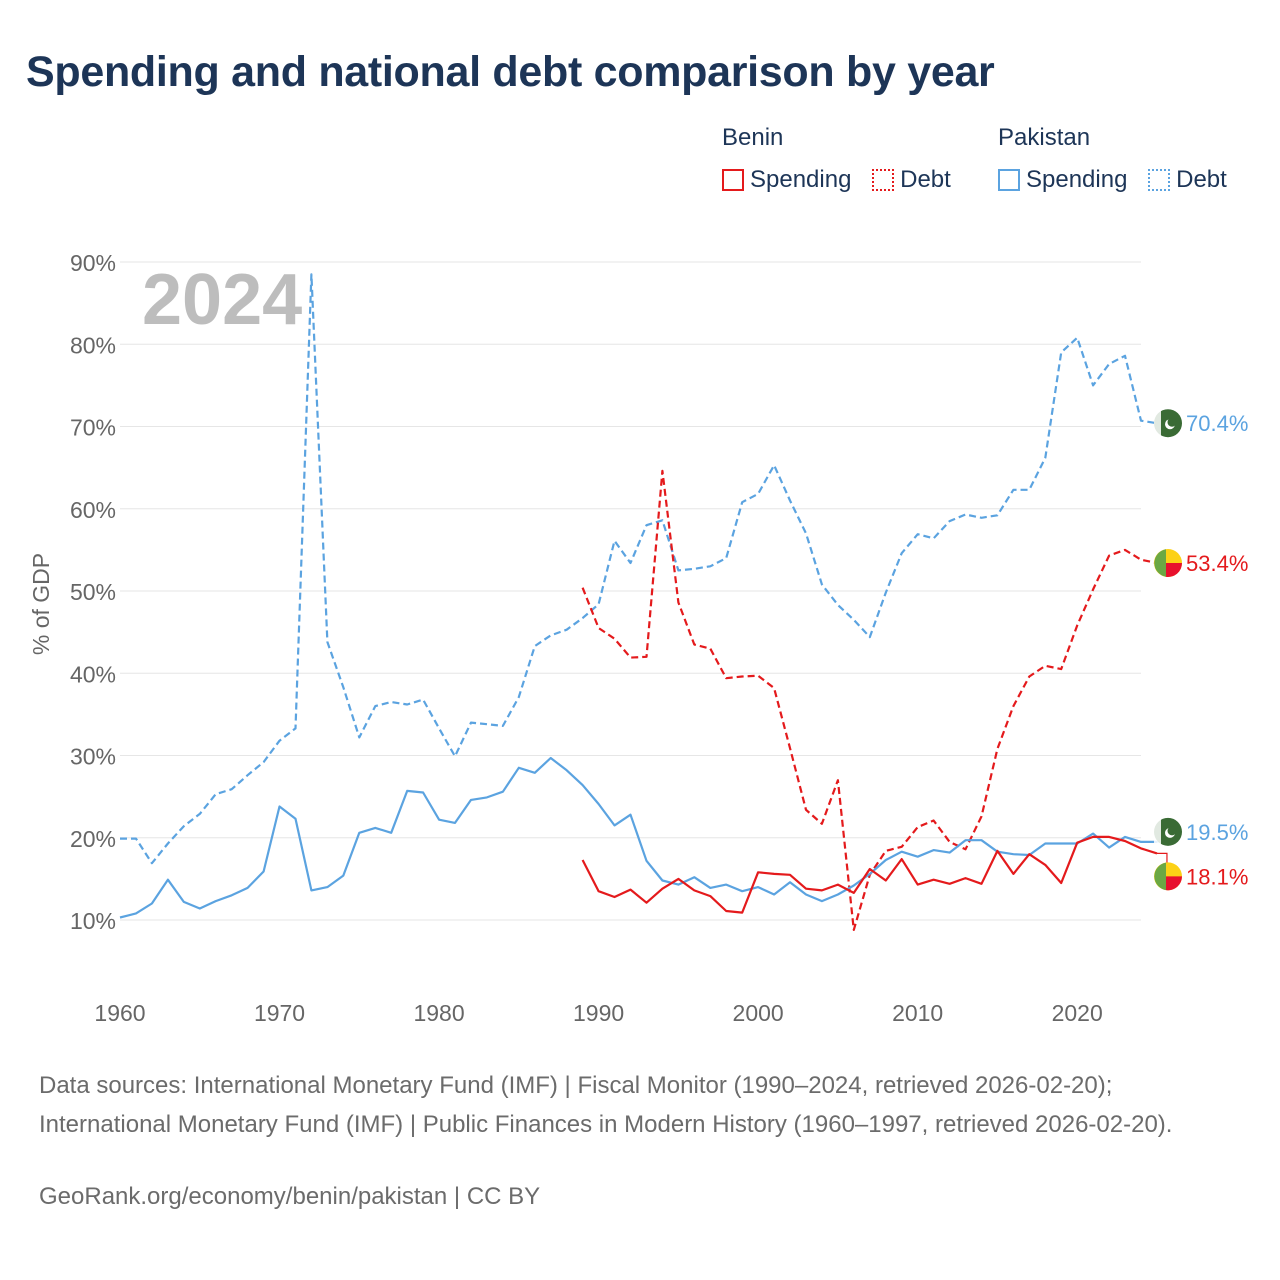 Image resolution: width=1280 pixels, height=1280 pixels. I want to click on benin-spending-line, so click(869, 874).